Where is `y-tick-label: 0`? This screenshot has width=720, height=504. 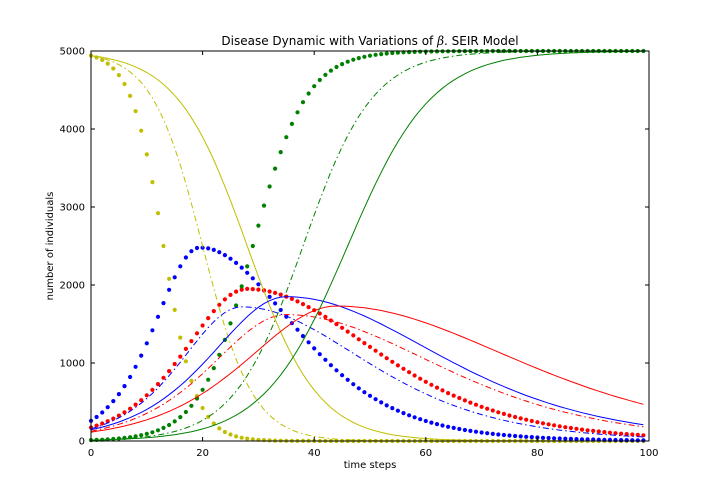
y-tick-label: 0 is located at coordinates (82, 442).